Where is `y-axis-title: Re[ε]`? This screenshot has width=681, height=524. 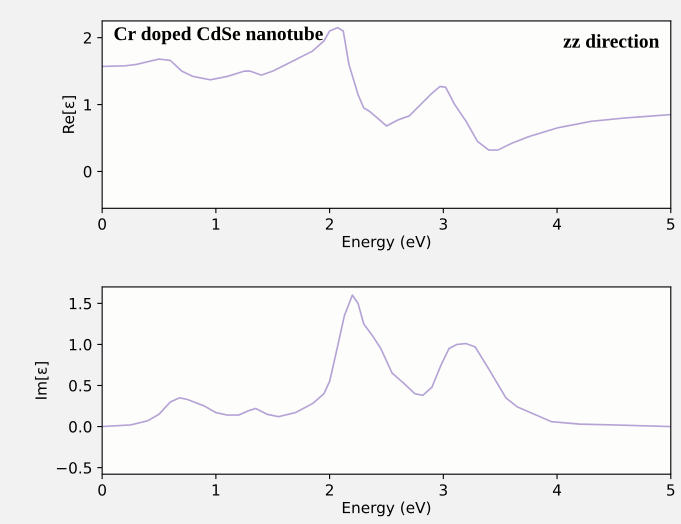
y-axis-title: Re[ε] is located at coordinates (69, 114).